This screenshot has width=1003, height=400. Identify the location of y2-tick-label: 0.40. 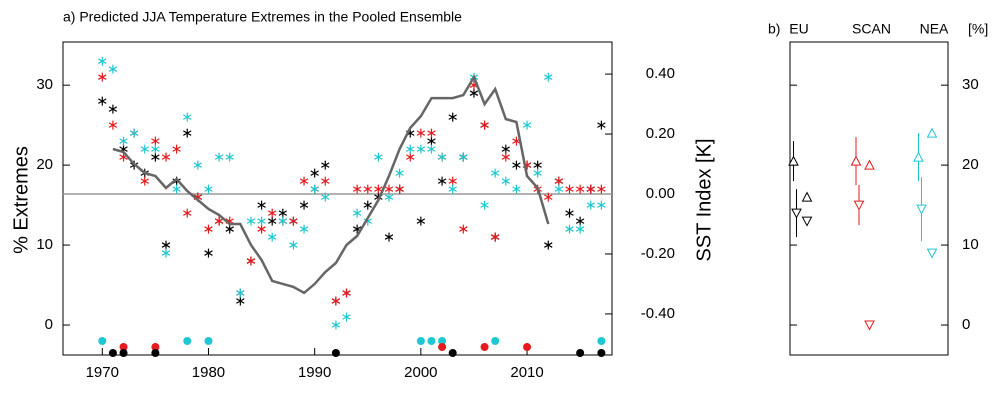
(660, 73).